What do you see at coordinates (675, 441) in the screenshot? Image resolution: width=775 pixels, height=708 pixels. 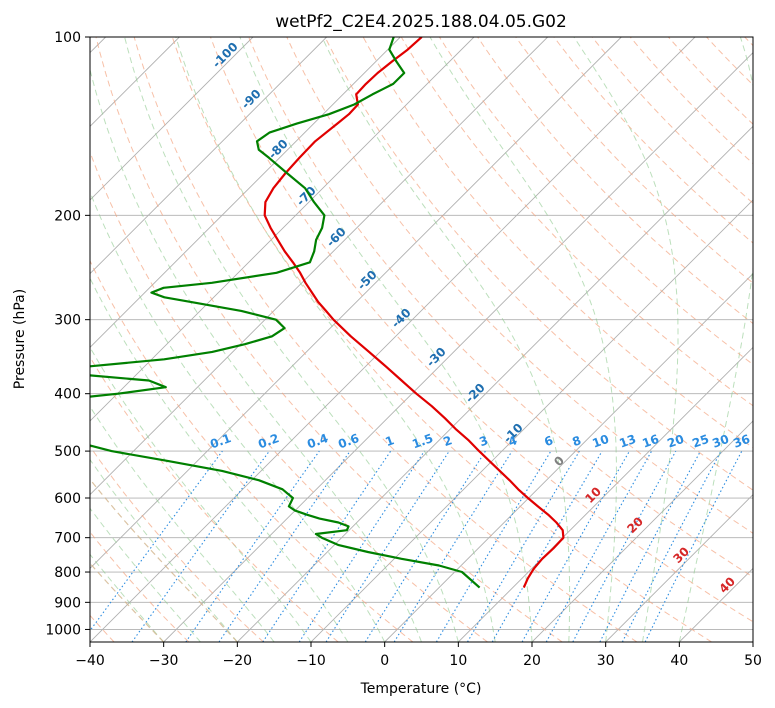 I see `mixing-ratio-label: 20` at bounding box center [675, 441].